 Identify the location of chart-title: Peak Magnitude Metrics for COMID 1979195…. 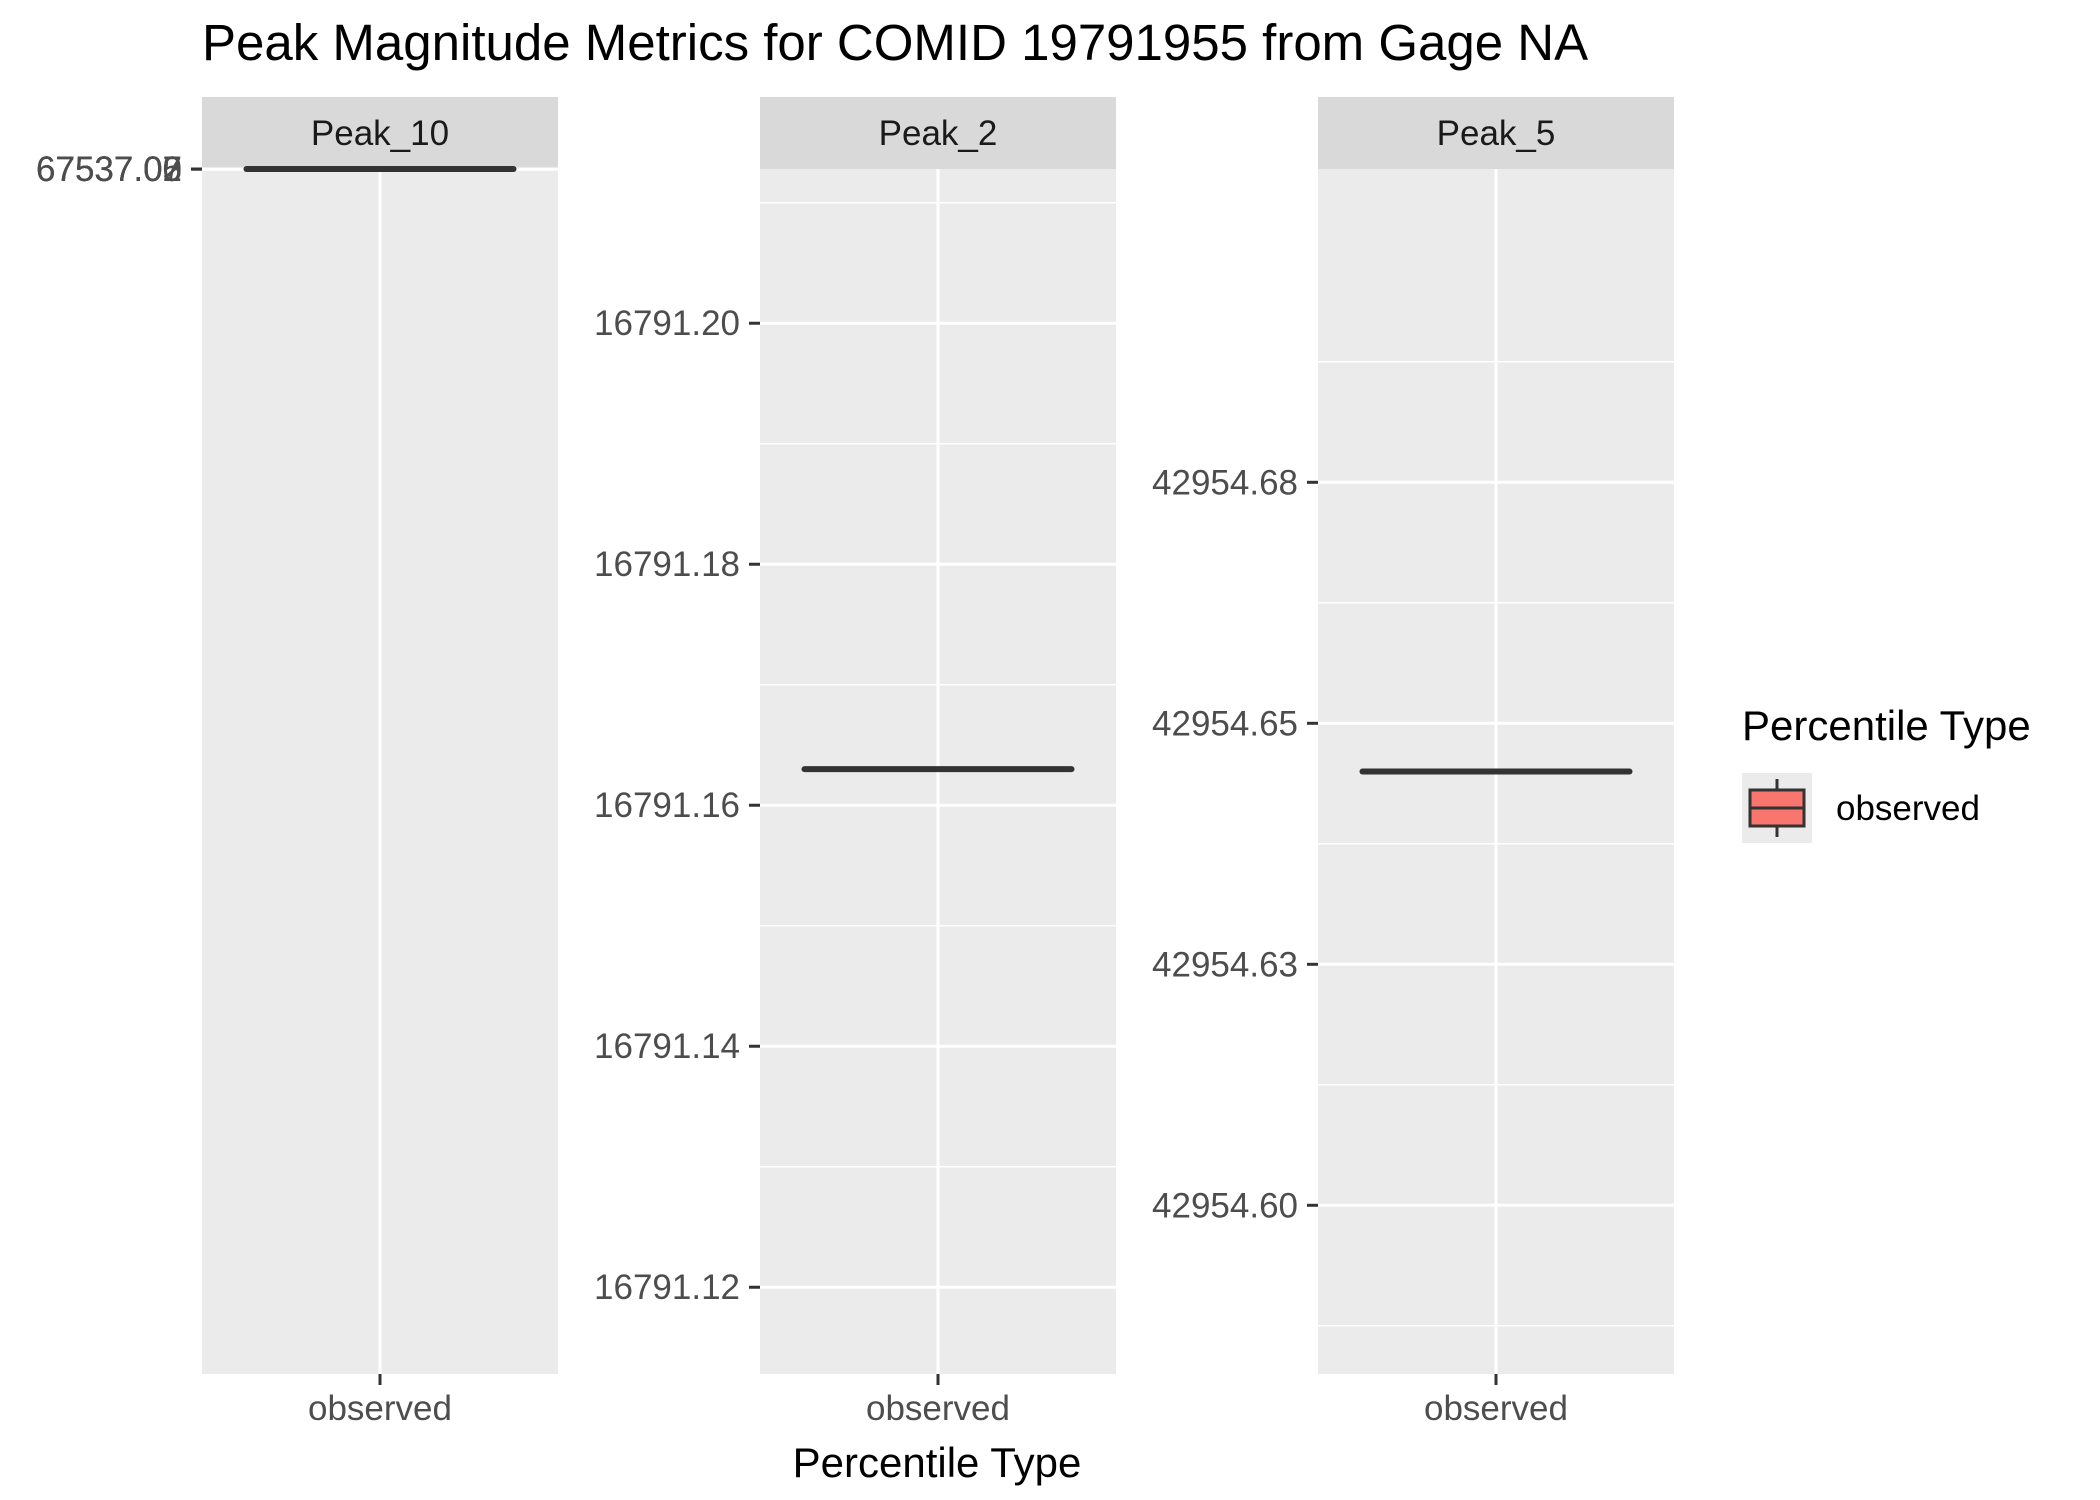
(895, 42).